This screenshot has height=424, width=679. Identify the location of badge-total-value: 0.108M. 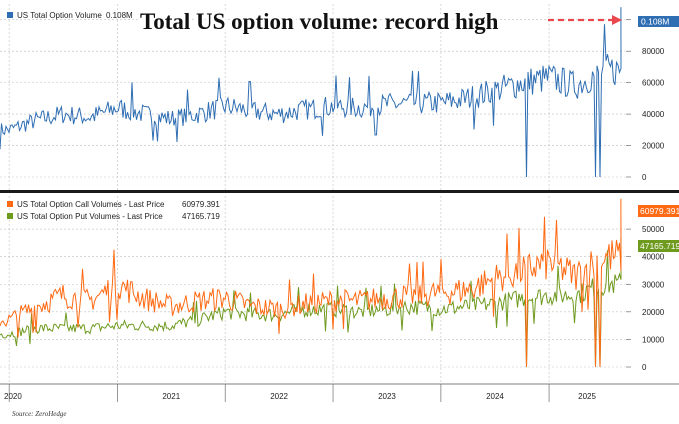
(655, 22).